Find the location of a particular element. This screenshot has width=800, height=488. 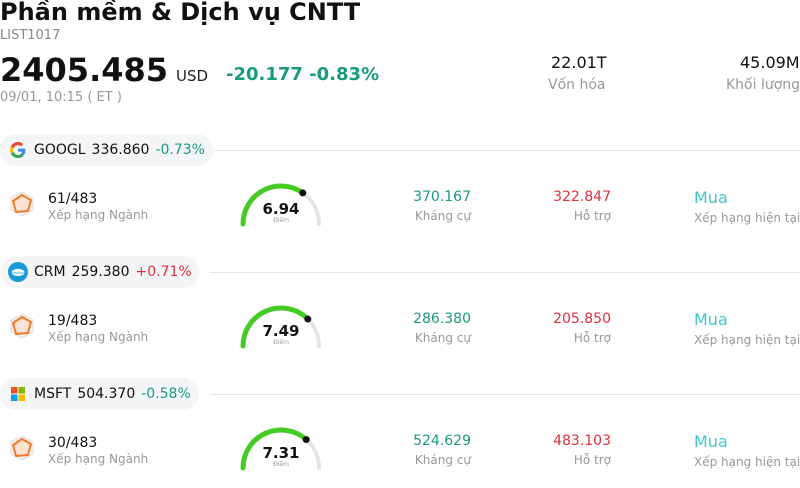

stock-change: -0.73% is located at coordinates (180, 150).